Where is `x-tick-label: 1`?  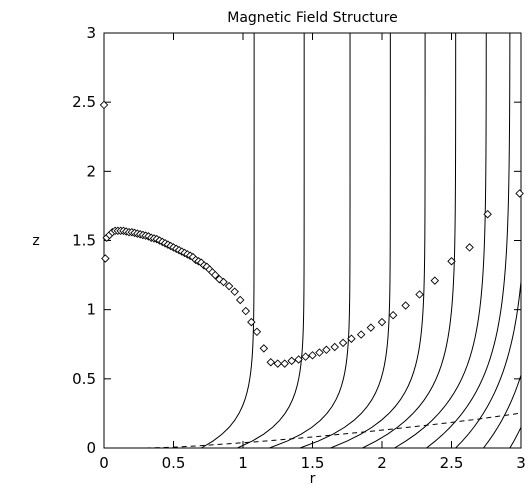 x-tick-label: 1 is located at coordinates (243, 463).